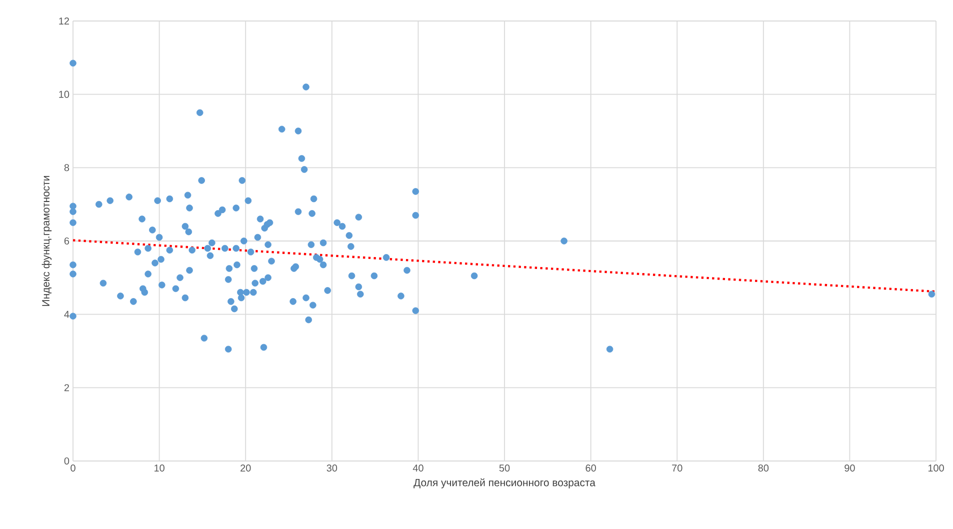 The image size is (953, 529). Describe the element at coordinates (67, 168) in the screenshot. I see `y-tick-label: 8` at that location.